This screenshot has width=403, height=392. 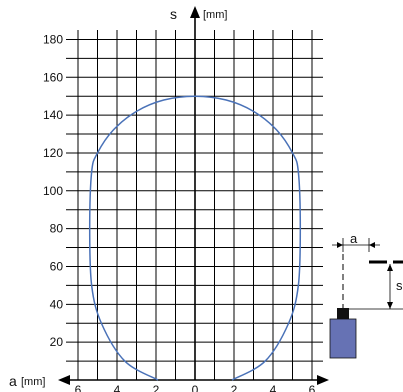 I want to click on x-tick-label: 0, so click(x=195, y=387).